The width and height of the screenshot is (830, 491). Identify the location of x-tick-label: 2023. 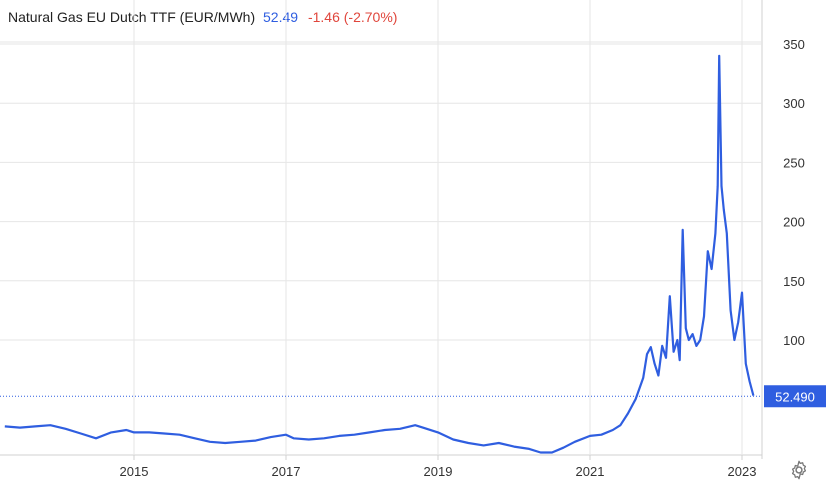
(742, 471).